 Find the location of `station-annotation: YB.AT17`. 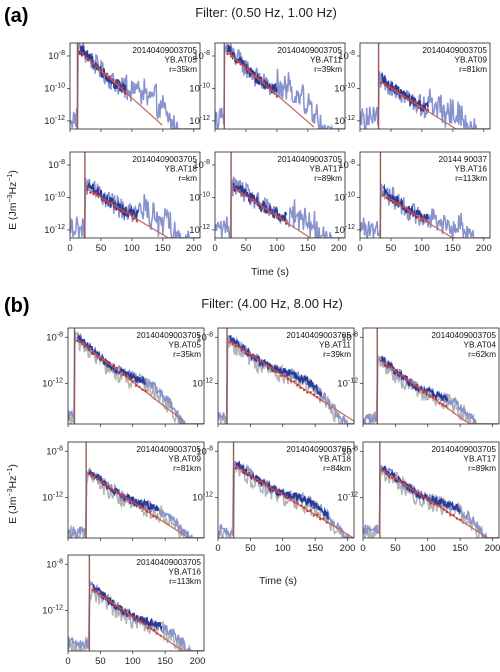

station-annotation: YB.AT17 is located at coordinates (479, 459).